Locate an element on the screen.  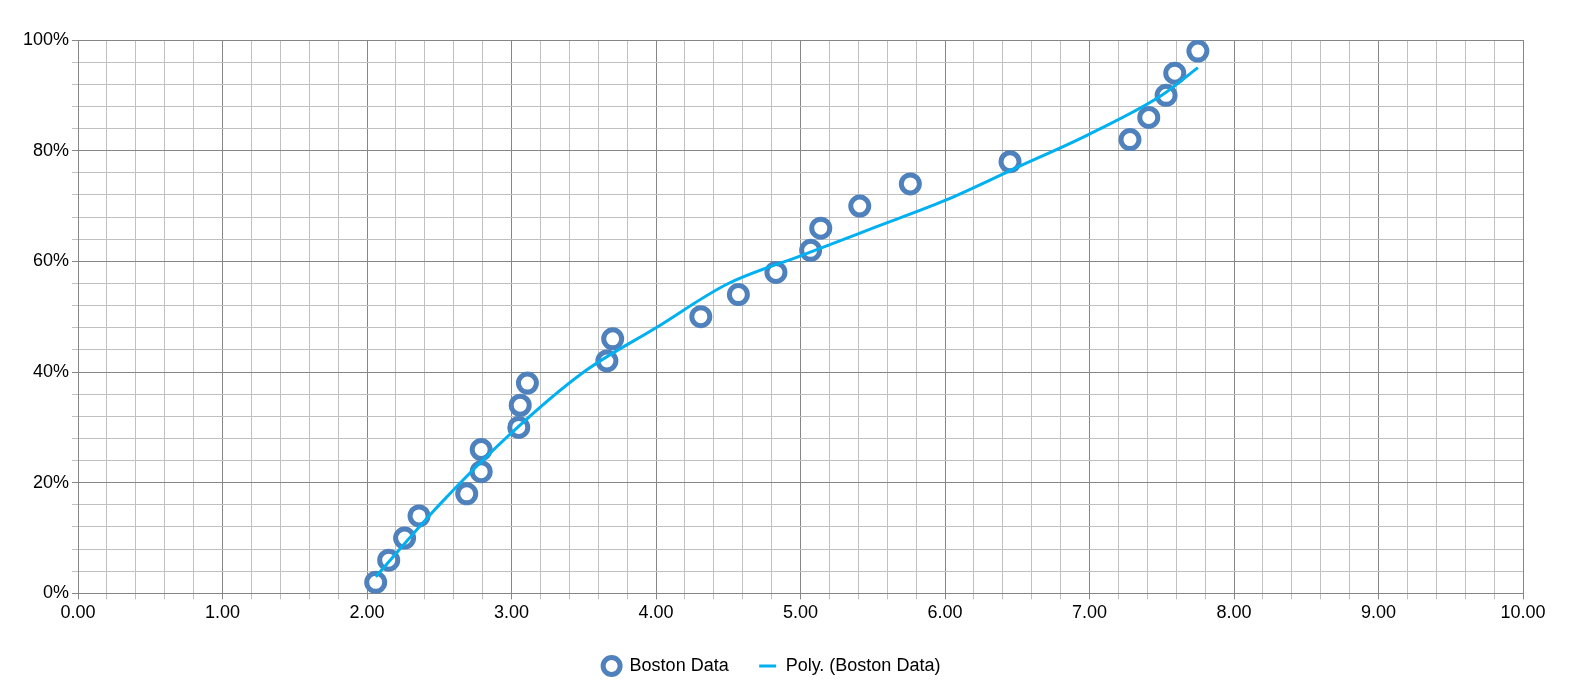
y-tick-label: 20% is located at coordinates (51, 481).